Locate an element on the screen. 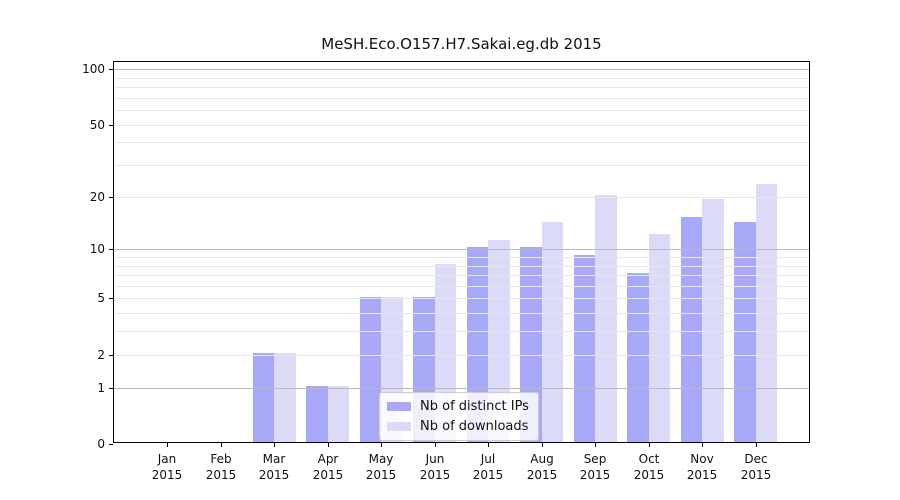  bar-ips-sep is located at coordinates (584, 348).